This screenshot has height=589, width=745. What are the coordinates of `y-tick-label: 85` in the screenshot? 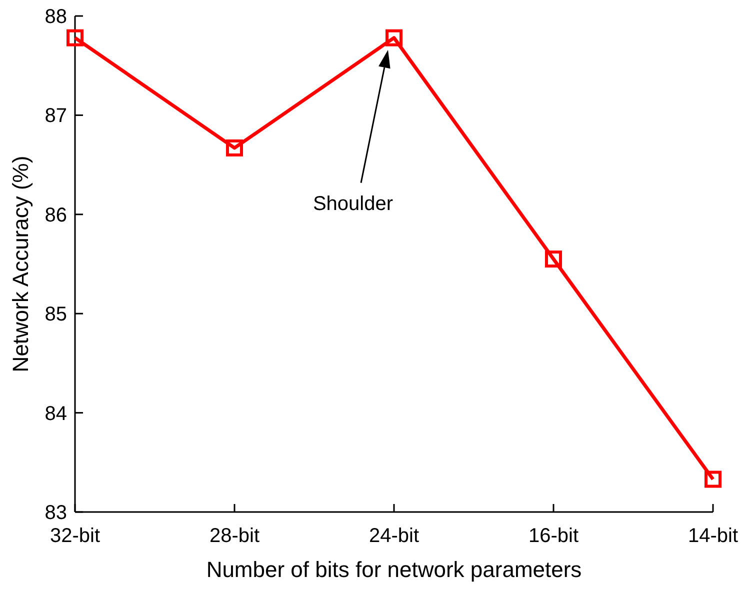 It's located at (55, 315).